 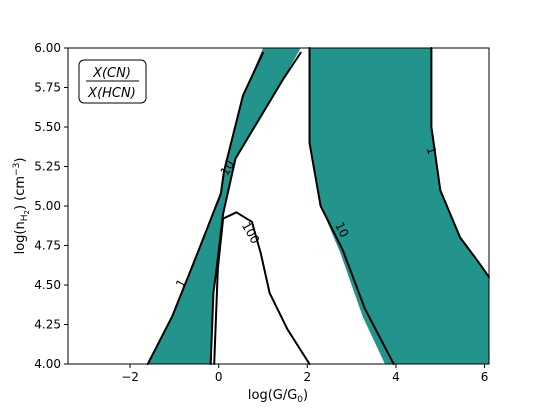 I want to click on y-tick-label: 4.50, so click(x=47, y=285).